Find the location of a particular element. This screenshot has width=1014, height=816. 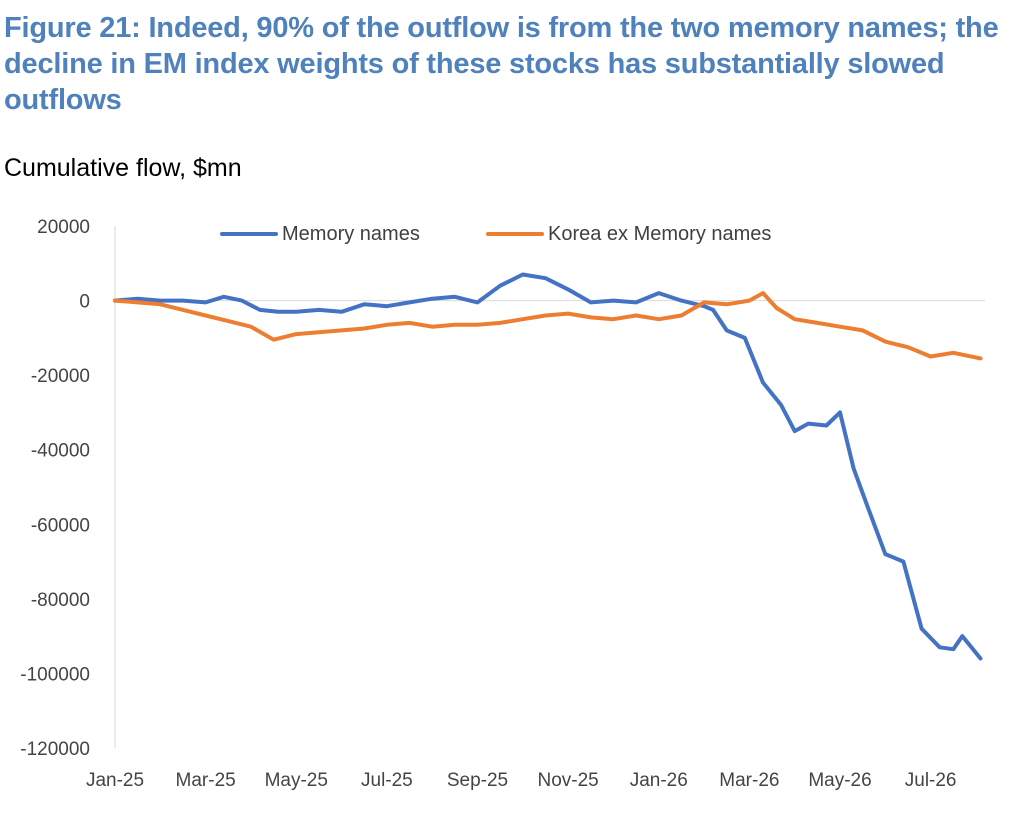

y-tick-label: 20000 is located at coordinates (63, 227).